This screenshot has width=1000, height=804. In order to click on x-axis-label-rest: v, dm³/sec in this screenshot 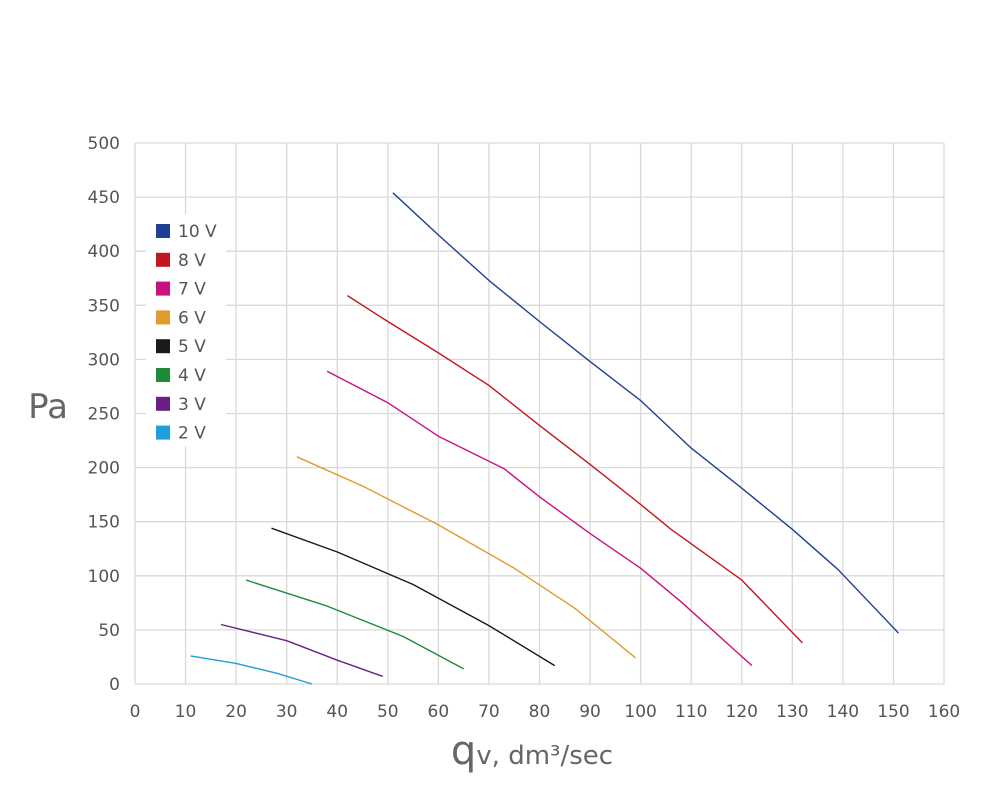, I will do `click(544, 756)`.